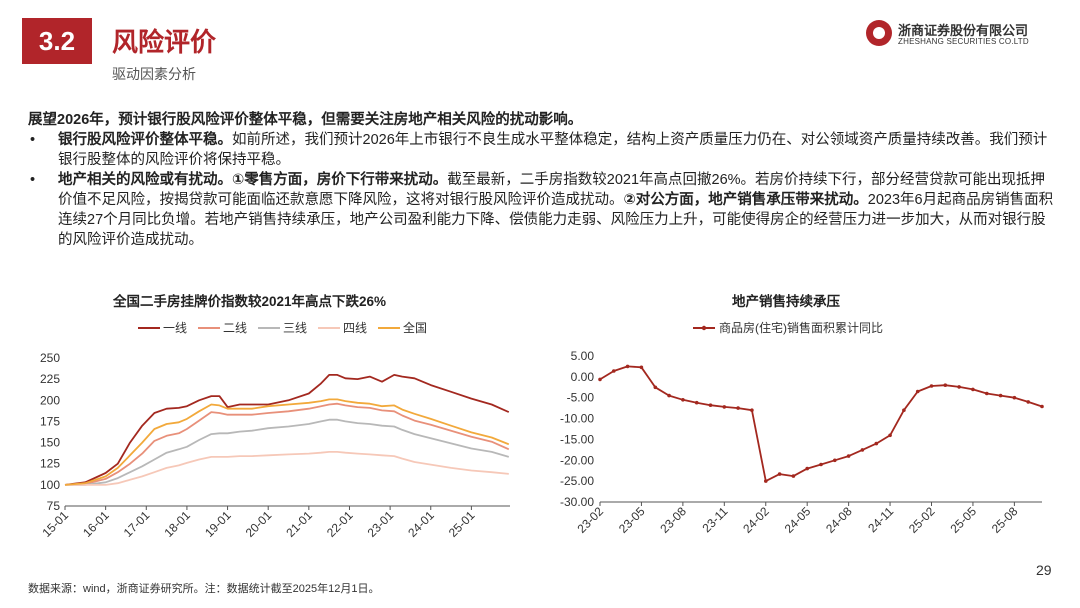 This screenshot has height=608, width=1080. What do you see at coordinates (253, 180) in the screenshot?
I see `bullet-property-risk-heading: 地产相关的风险或有扰动。①零售方面，房价下行带来扰动。` at bounding box center [253, 180].